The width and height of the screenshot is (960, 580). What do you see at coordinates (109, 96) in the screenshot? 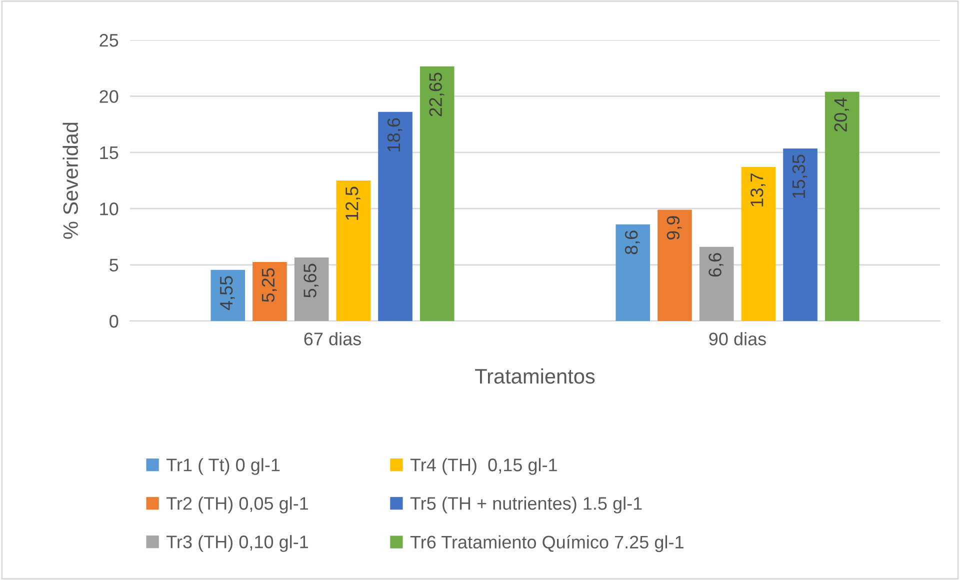
I see `y-tick-label: 20` at bounding box center [109, 96].